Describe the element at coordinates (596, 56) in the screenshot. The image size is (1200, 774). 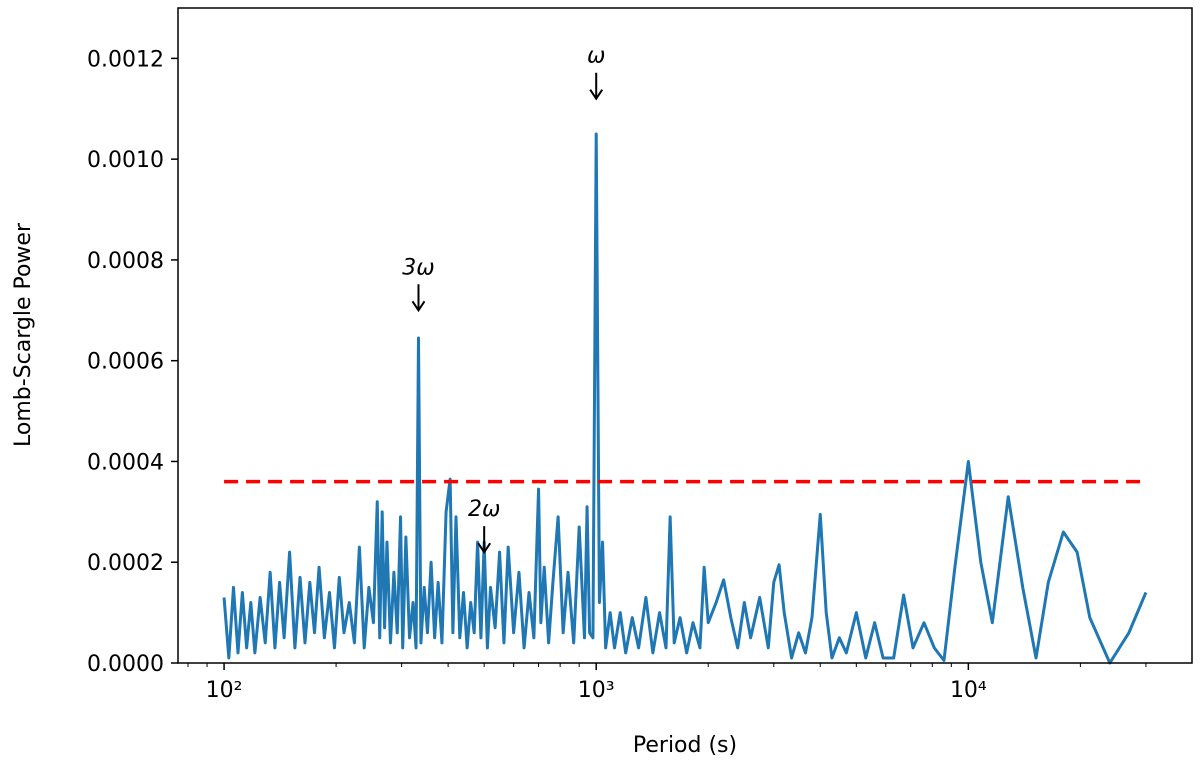
I see `annotation-text: ω` at that location.